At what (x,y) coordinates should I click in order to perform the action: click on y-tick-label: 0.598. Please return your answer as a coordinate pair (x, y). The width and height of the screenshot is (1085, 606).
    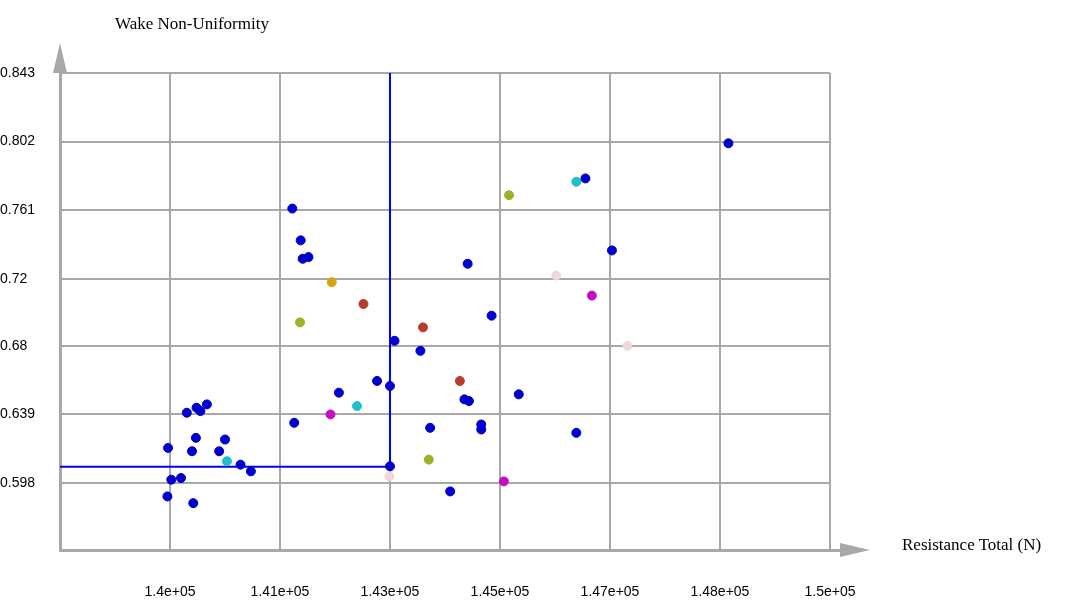
    Looking at the image, I should click on (18, 481).